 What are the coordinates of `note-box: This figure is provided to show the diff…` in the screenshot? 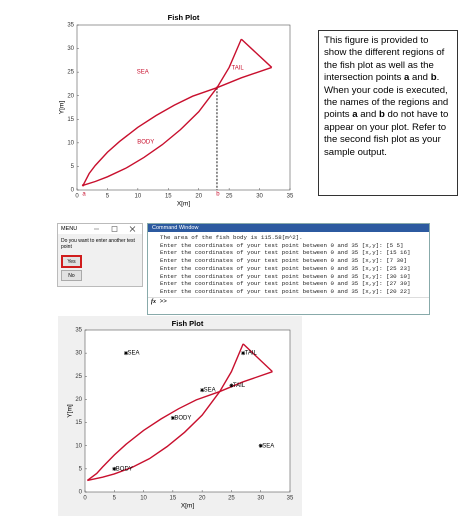 It's located at (388, 113).